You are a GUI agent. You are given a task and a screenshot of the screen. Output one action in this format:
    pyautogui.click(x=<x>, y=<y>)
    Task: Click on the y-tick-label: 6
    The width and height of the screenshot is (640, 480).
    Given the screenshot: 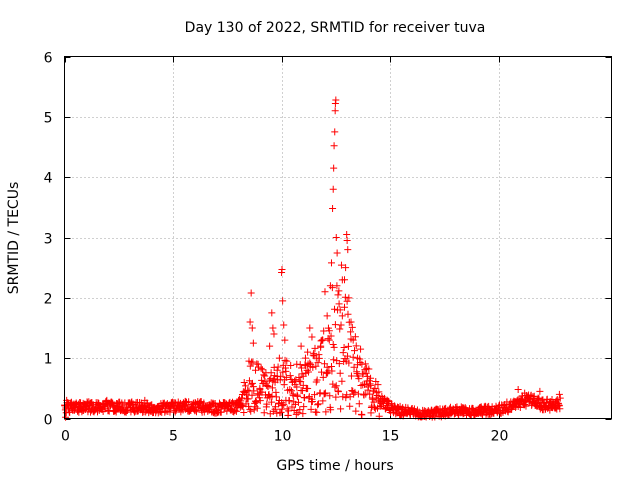 What is the action you would take?
    pyautogui.click(x=48, y=59)
    